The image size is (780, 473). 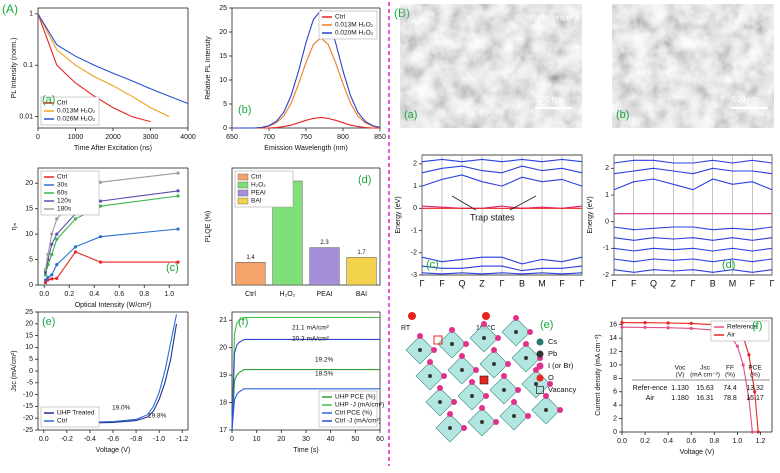 I want to click on x-tick-label: 0.4, so click(x=668, y=441).